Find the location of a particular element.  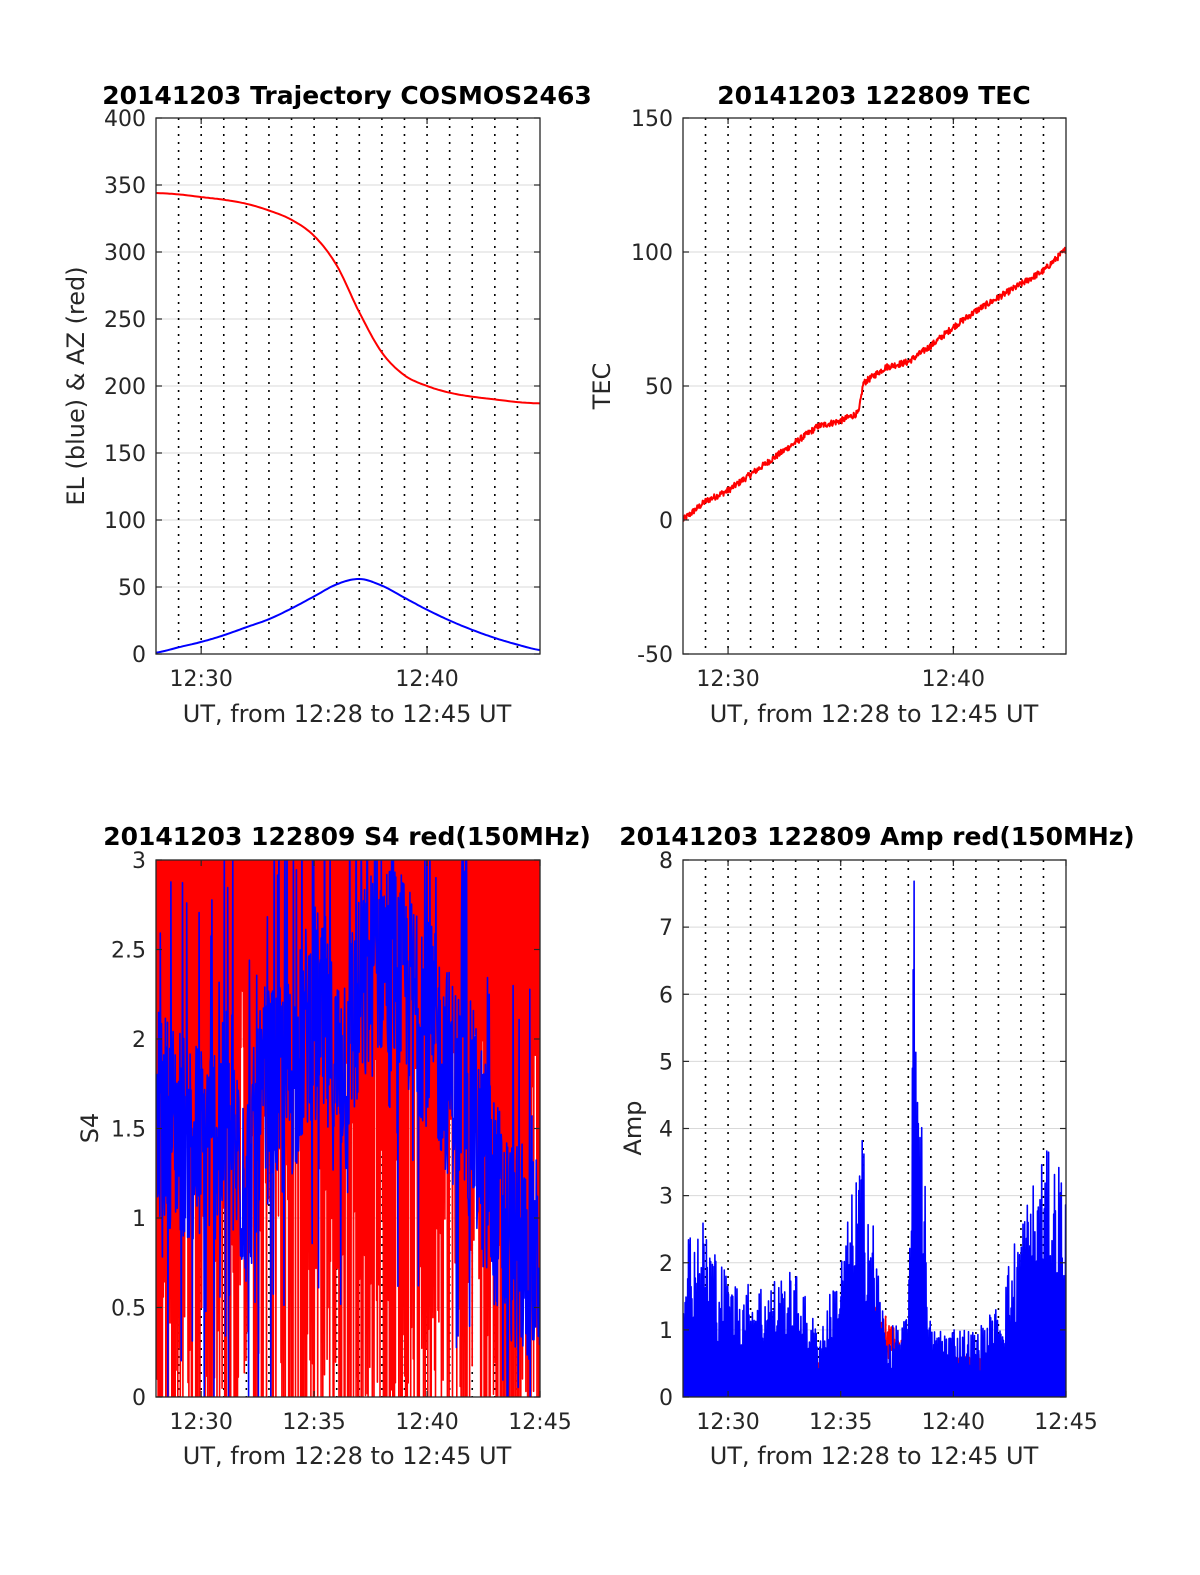

y-tick-label: 1.5 is located at coordinates (128, 1130).